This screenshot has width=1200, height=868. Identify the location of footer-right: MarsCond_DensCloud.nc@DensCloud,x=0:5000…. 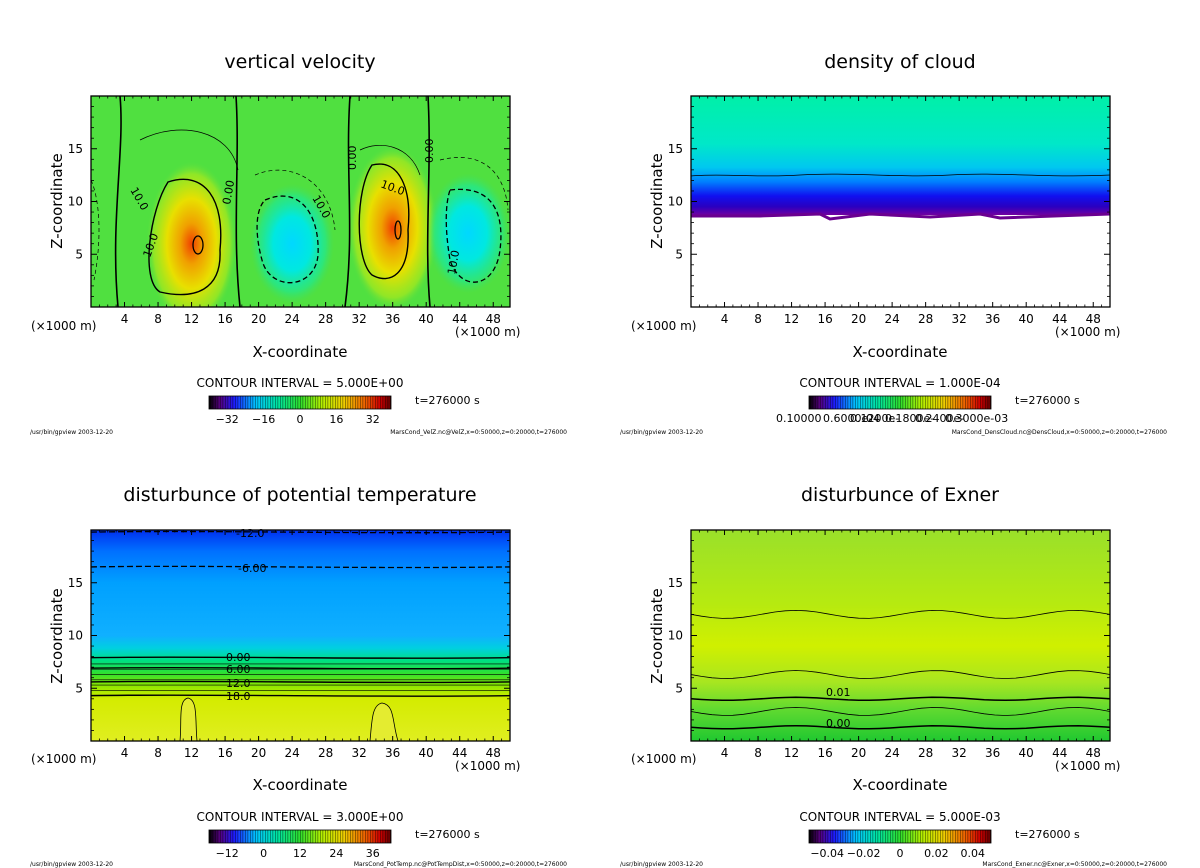
(1059, 432).